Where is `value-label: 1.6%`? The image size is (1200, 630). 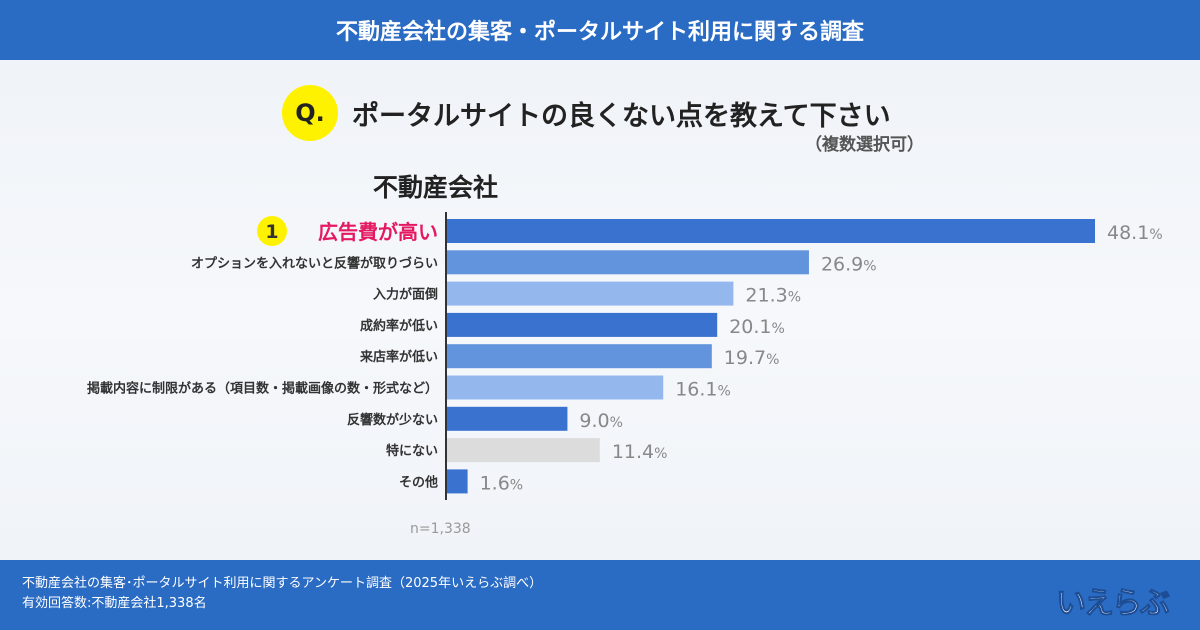 value-label: 1.6% is located at coordinates (502, 483).